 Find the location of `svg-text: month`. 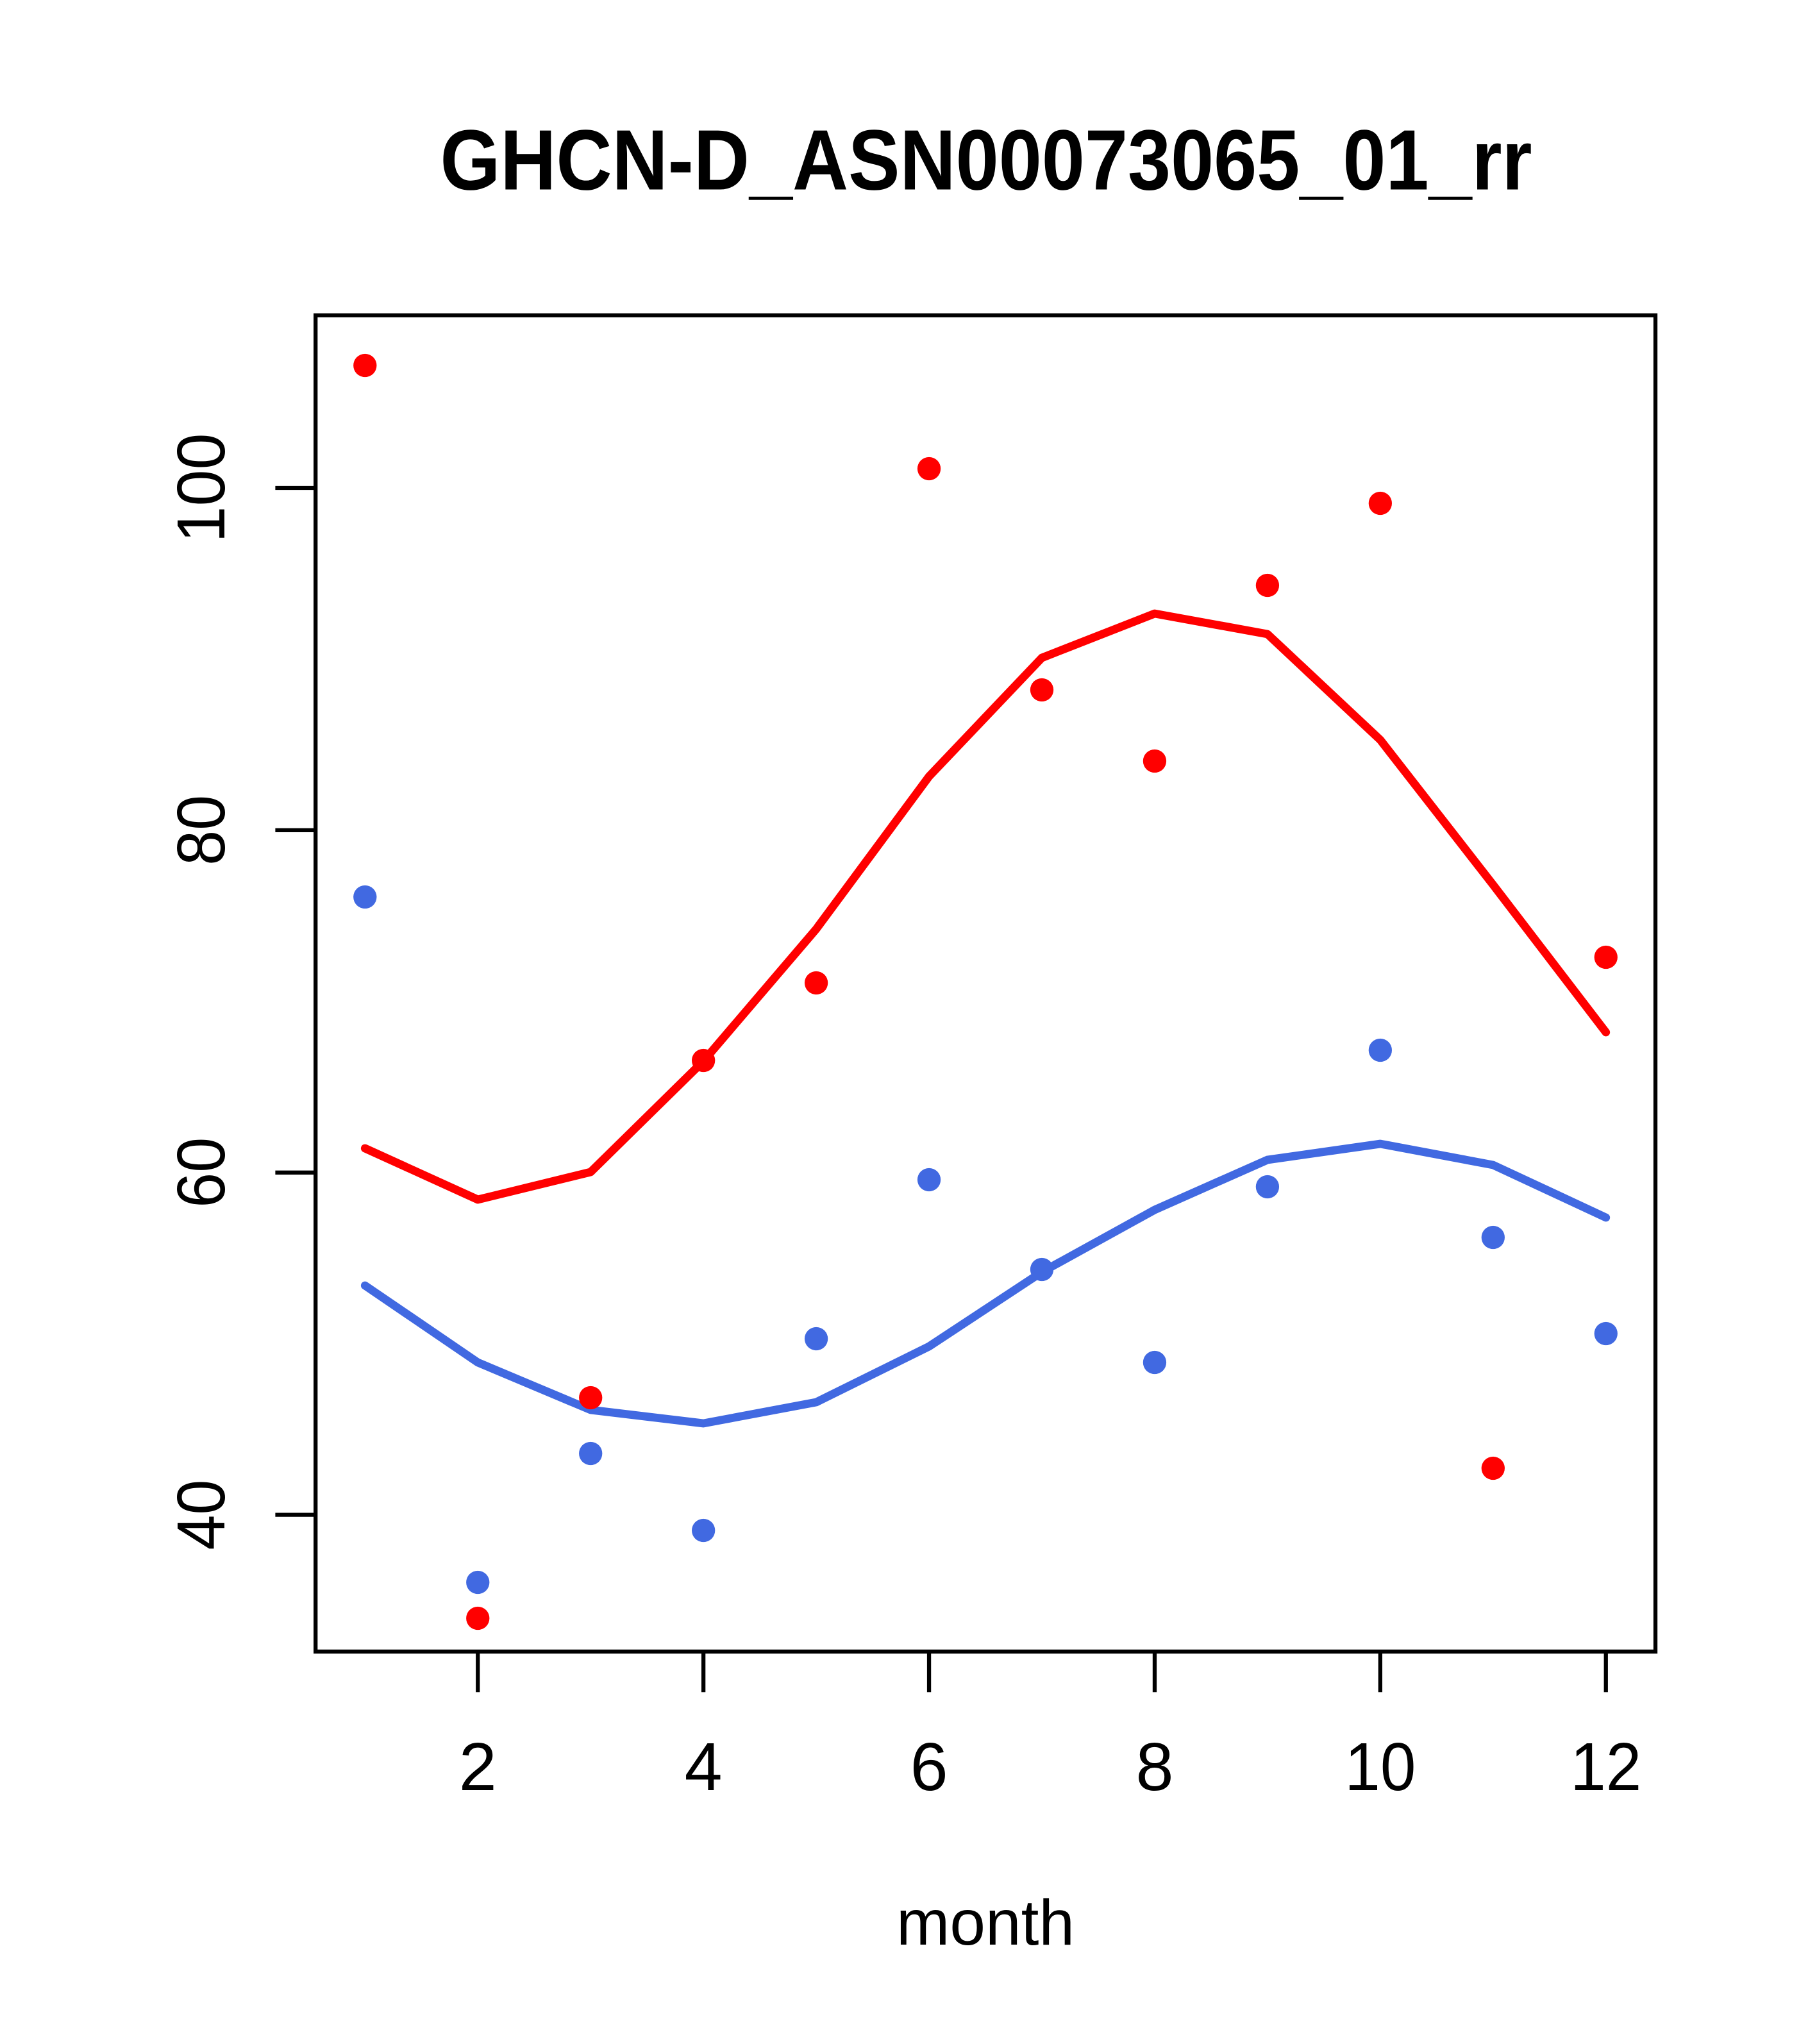

svg-text: month is located at coordinates (986, 1923).